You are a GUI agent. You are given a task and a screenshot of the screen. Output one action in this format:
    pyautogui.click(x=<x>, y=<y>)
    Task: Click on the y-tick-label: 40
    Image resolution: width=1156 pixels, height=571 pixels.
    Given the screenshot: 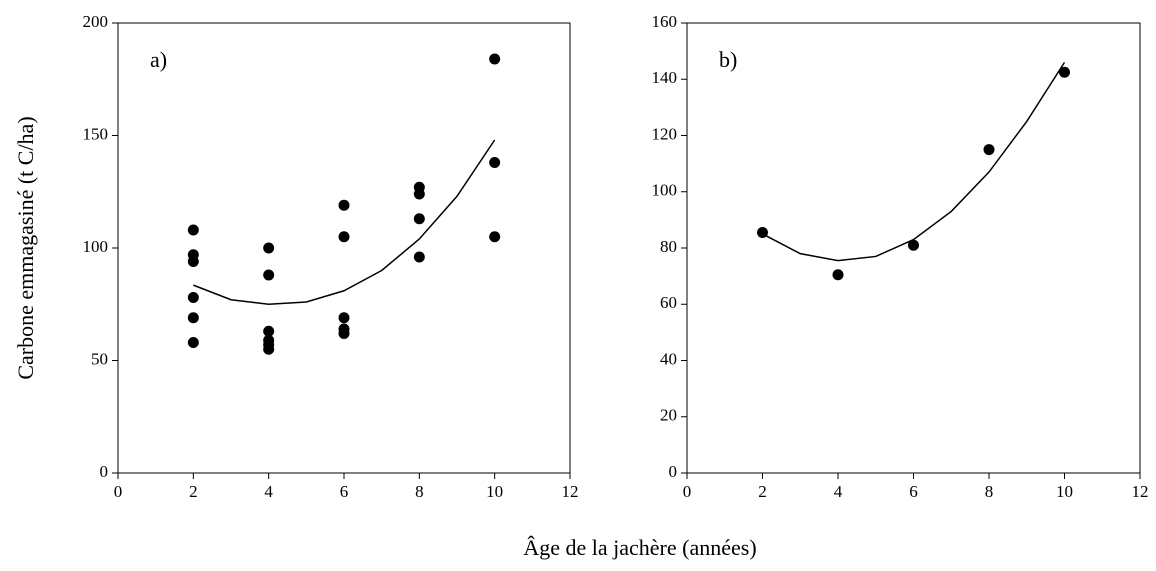 What is the action you would take?
    pyautogui.click(x=668, y=358)
    